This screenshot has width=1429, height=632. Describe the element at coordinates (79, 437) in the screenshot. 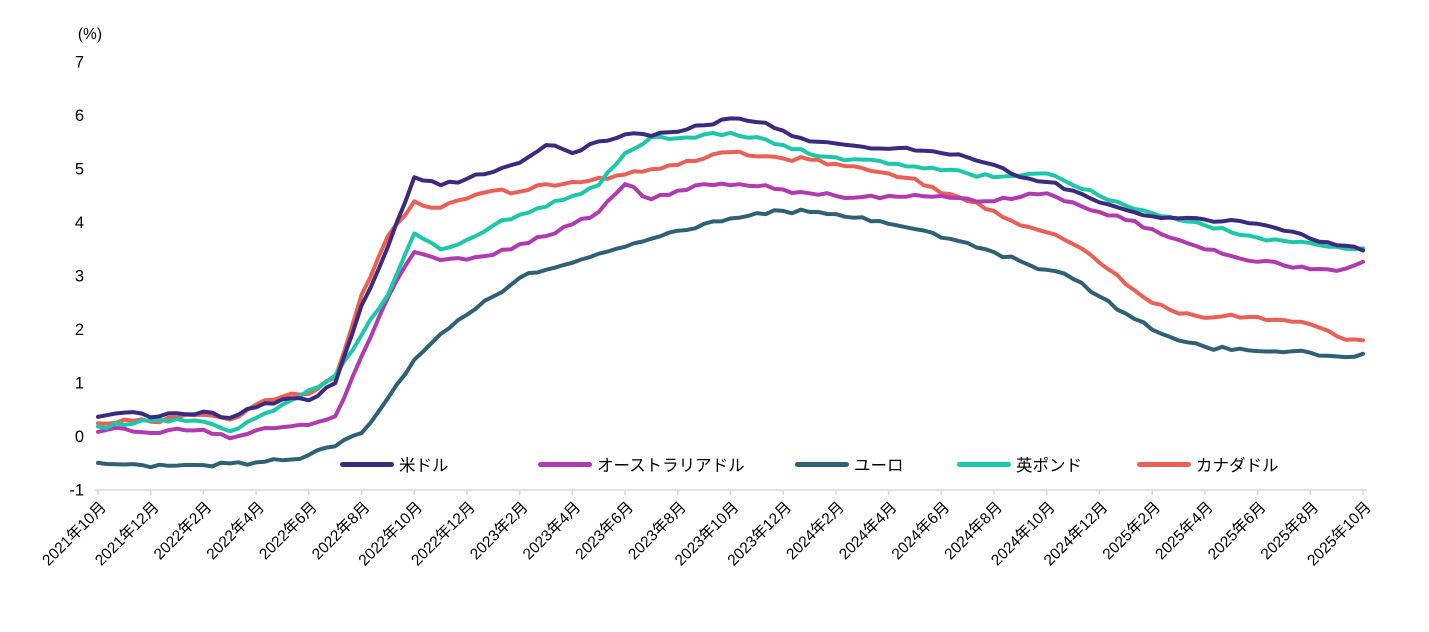

I see `y-tick-label: 0` at that location.